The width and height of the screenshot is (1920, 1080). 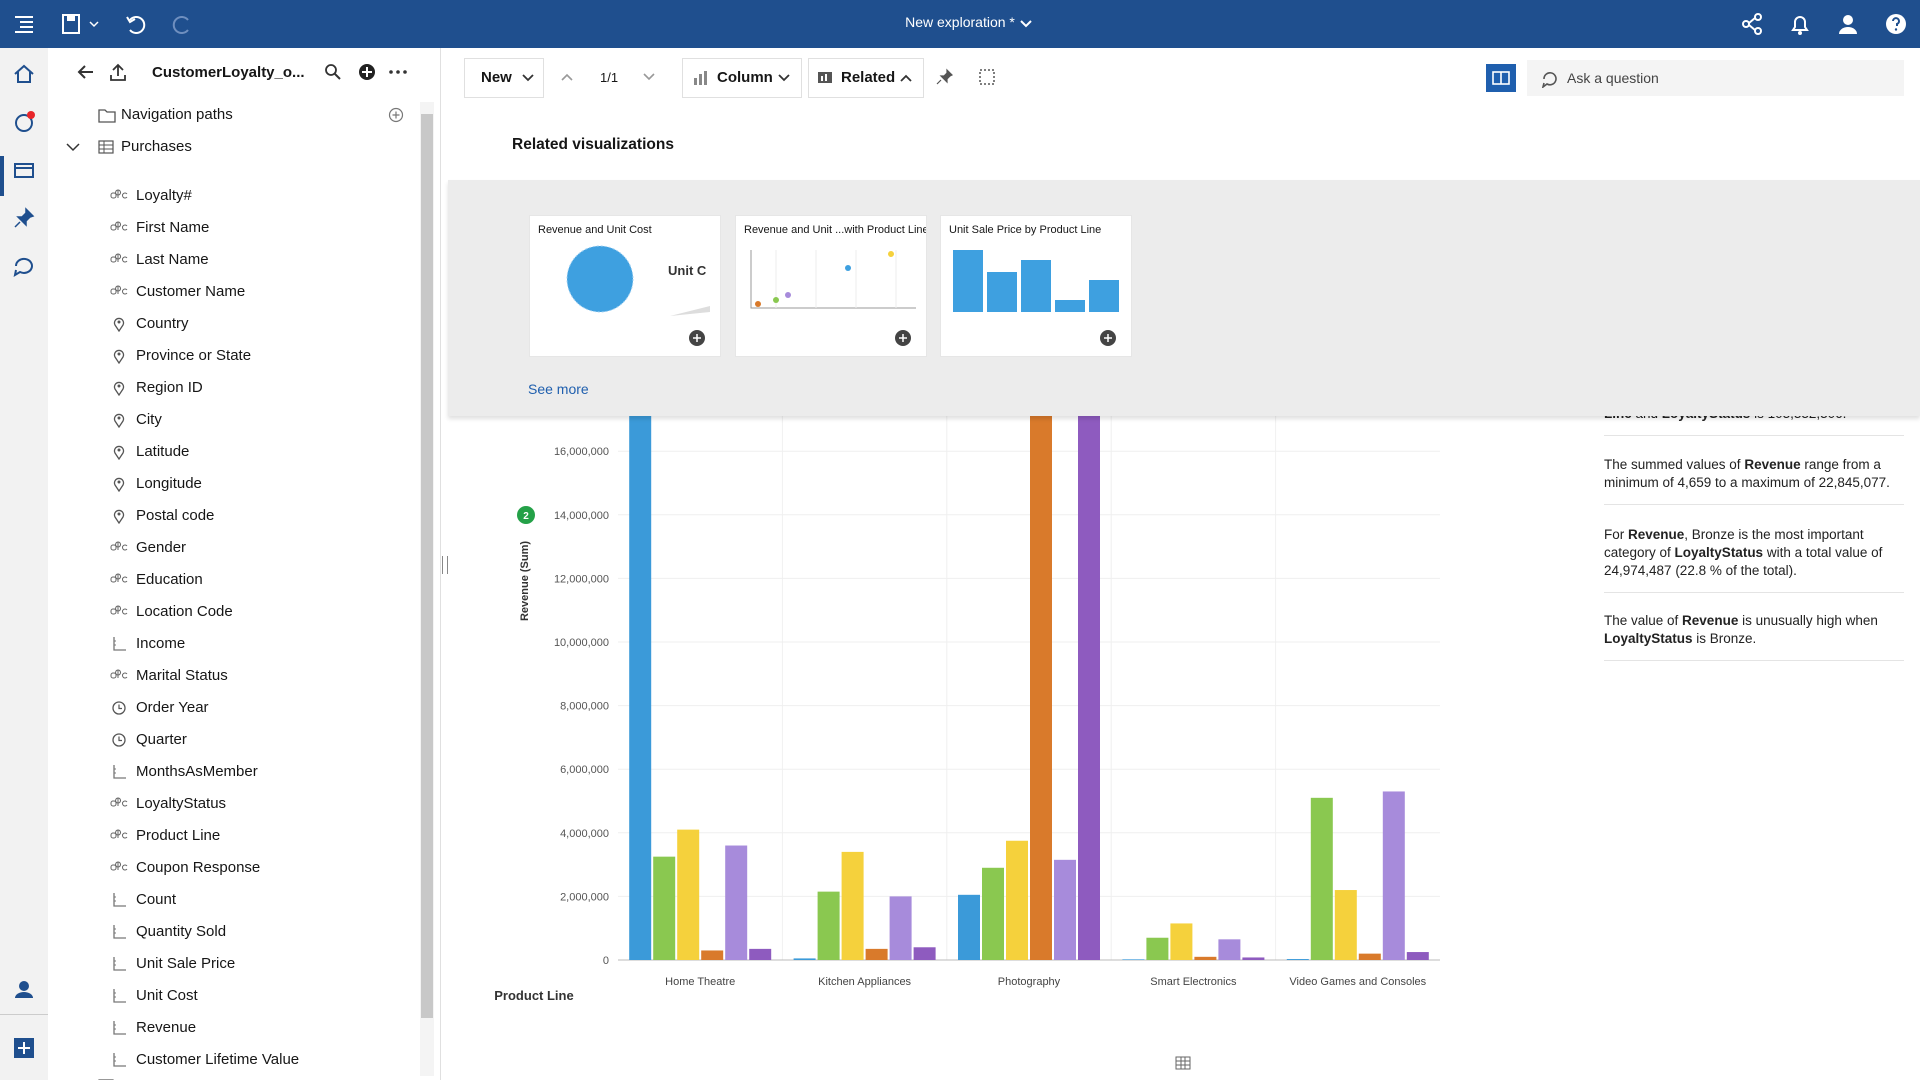 I want to click on more-icon, so click(x=398, y=72).